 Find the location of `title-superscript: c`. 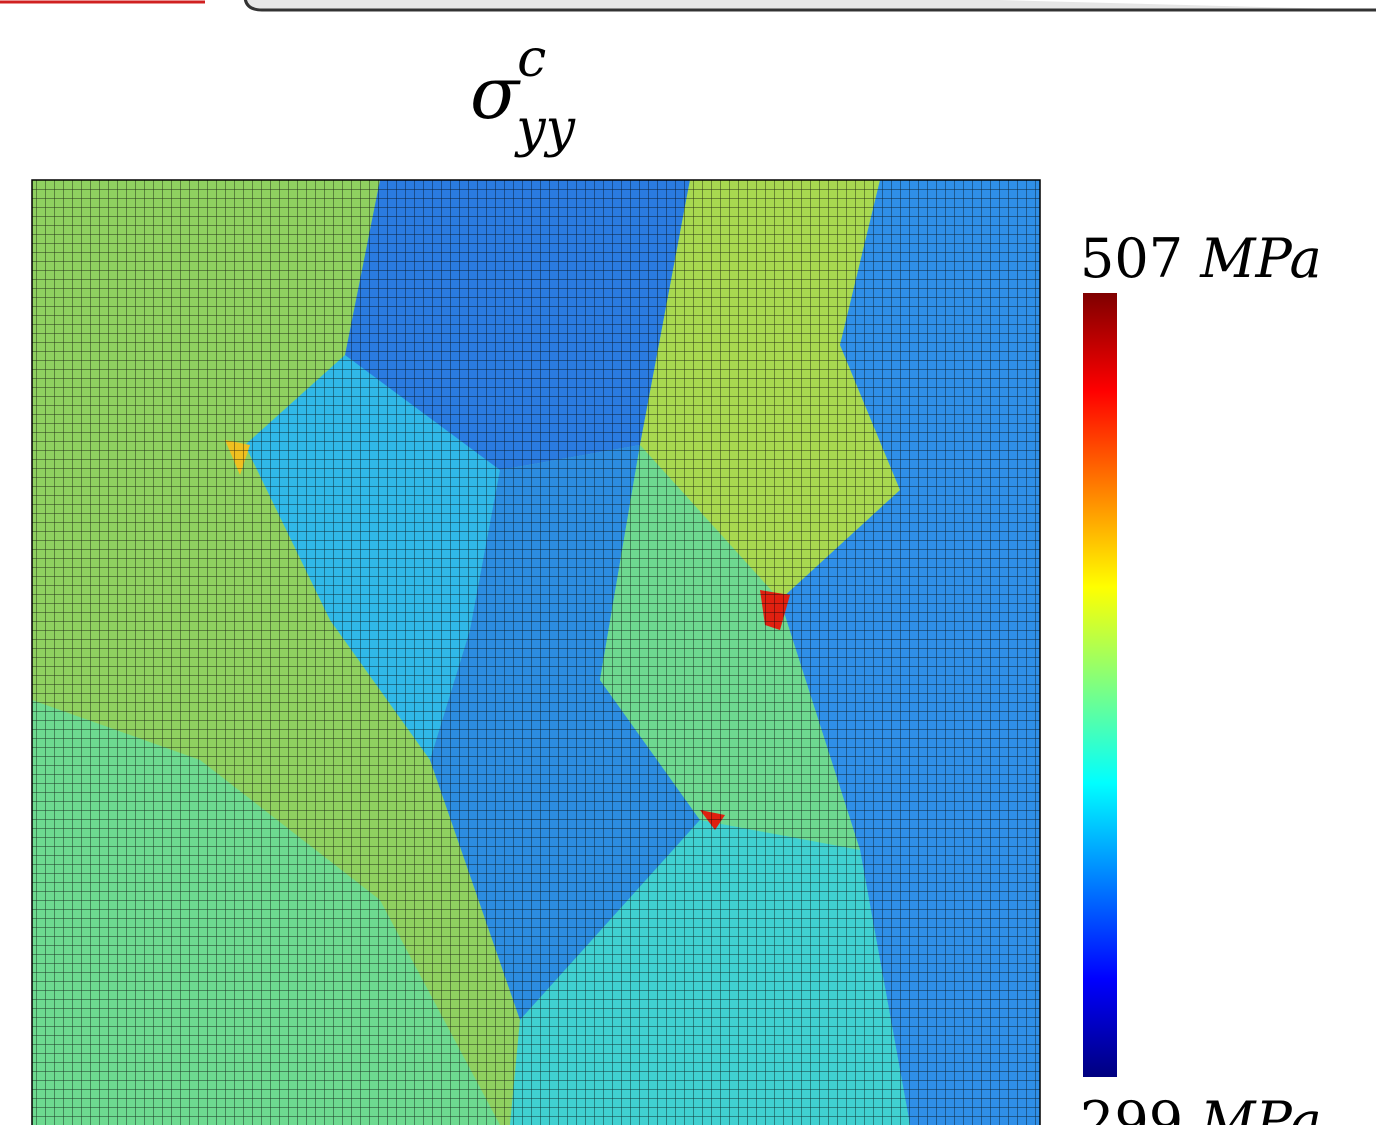

title-superscript: c is located at coordinates (531, 59).